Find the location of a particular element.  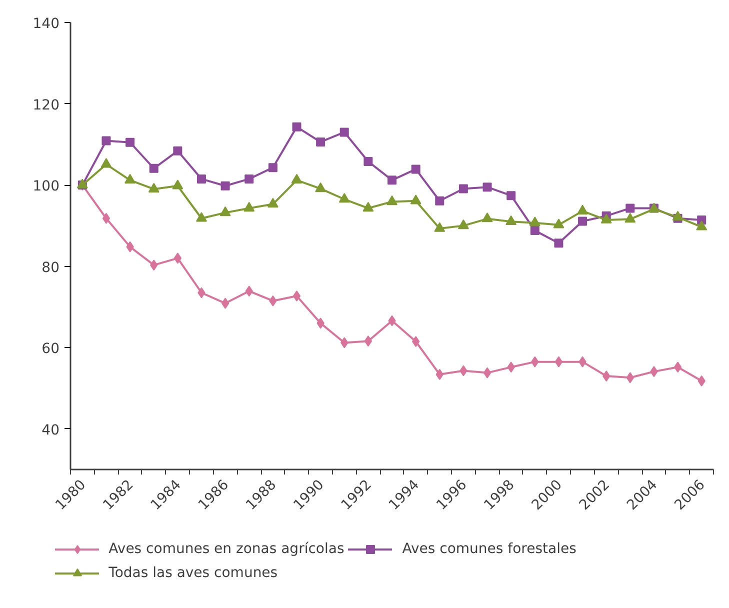

y-tick-label: 120 is located at coordinates (46, 105).